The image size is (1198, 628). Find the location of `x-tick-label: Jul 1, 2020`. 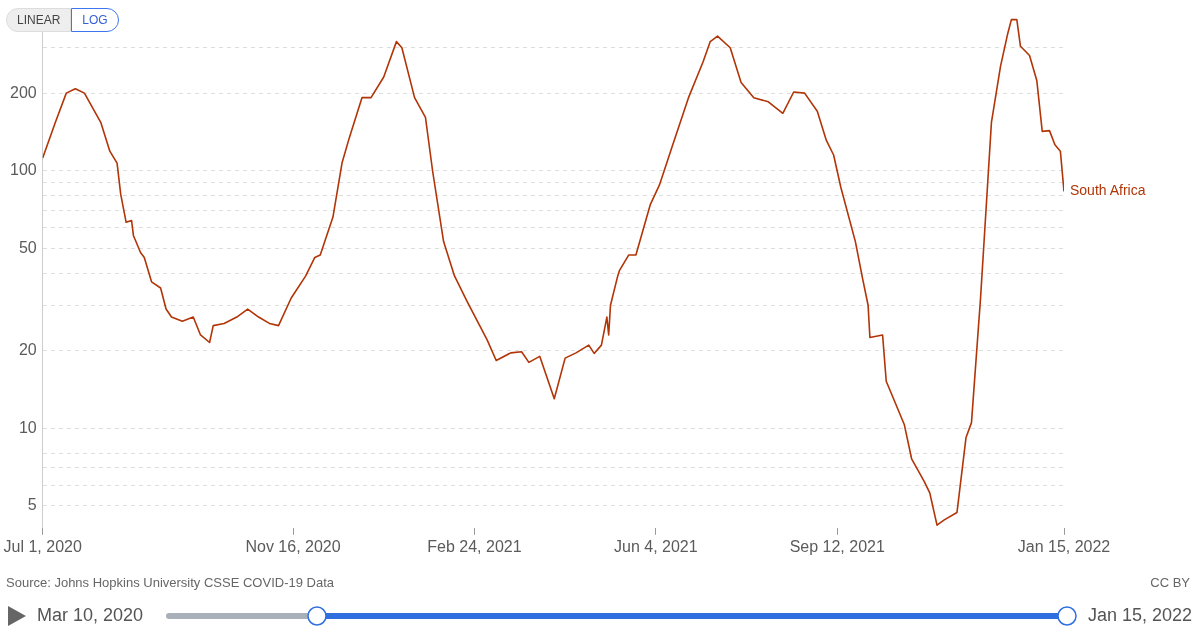

x-tick-label: Jul 1, 2020 is located at coordinates (42, 546).